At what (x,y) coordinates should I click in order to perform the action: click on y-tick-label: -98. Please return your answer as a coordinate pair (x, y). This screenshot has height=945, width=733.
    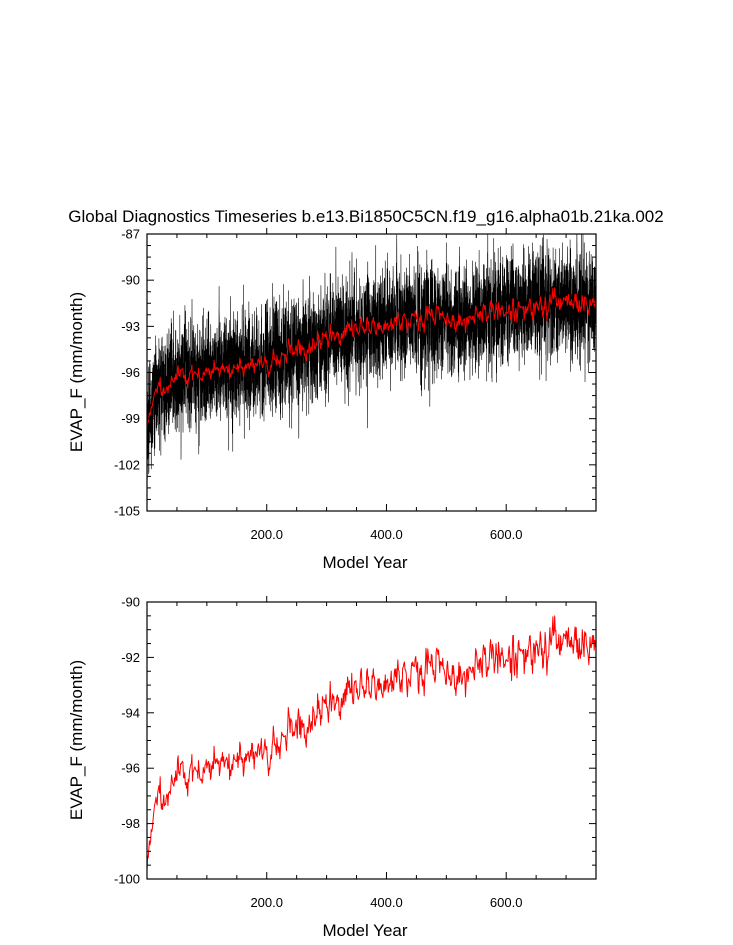
    Looking at the image, I should click on (130, 823).